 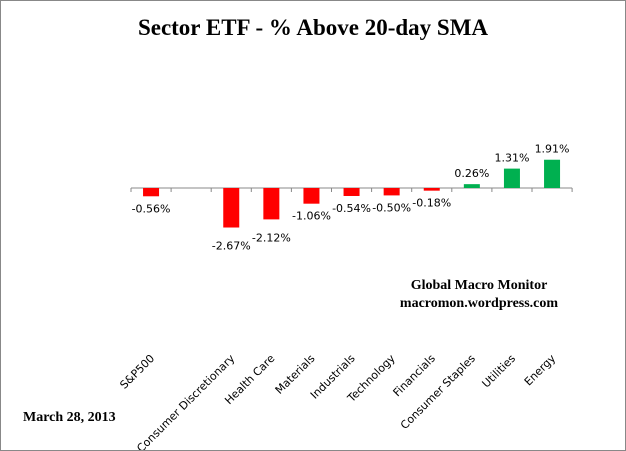 What do you see at coordinates (151, 208) in the screenshot?
I see `data-label: -0.56%` at bounding box center [151, 208].